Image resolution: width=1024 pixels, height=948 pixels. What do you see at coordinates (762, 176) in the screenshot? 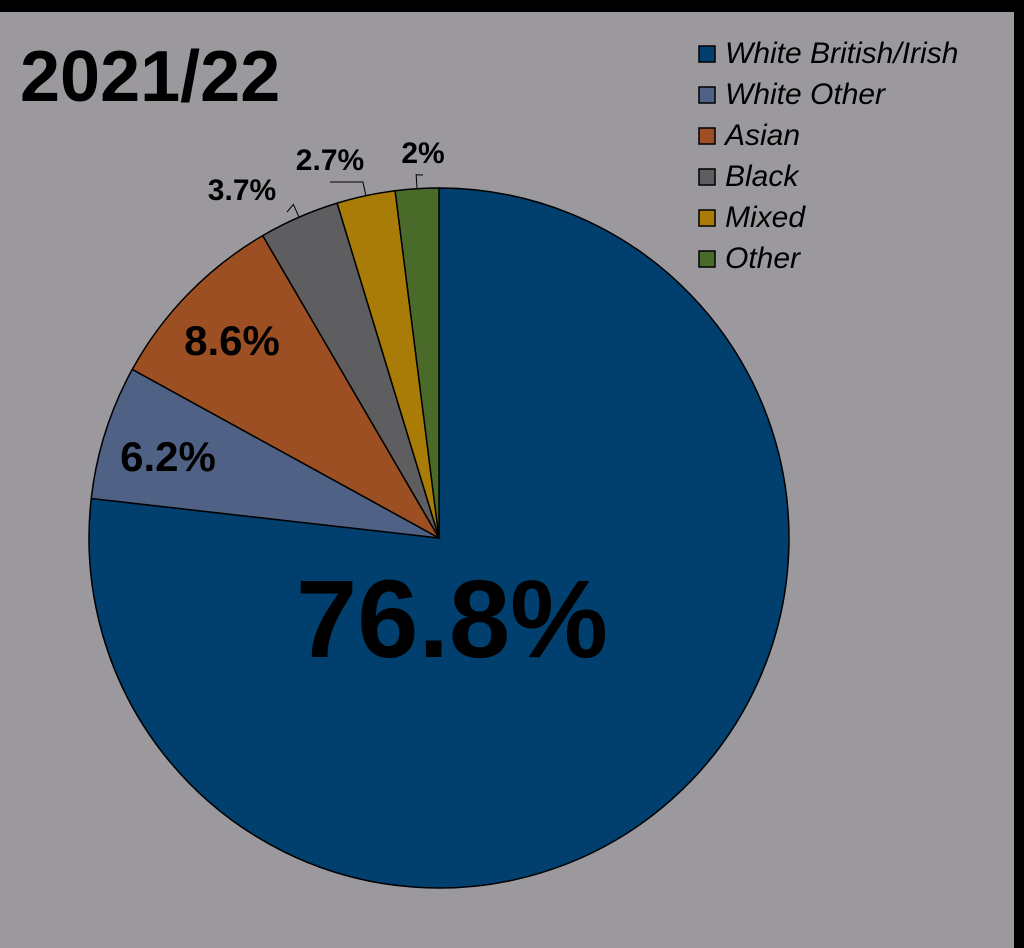
I see `legend-label: Black` at bounding box center [762, 176].